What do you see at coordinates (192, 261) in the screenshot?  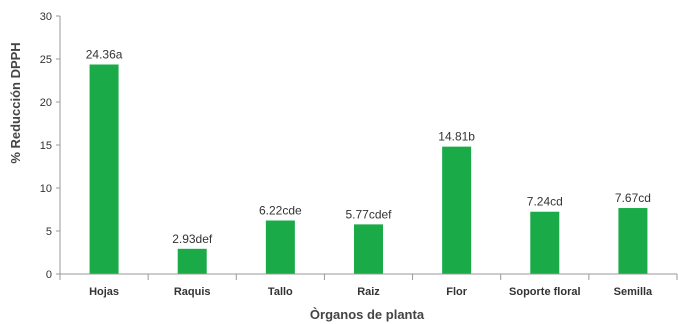 I see `bar-raquis` at bounding box center [192, 261].